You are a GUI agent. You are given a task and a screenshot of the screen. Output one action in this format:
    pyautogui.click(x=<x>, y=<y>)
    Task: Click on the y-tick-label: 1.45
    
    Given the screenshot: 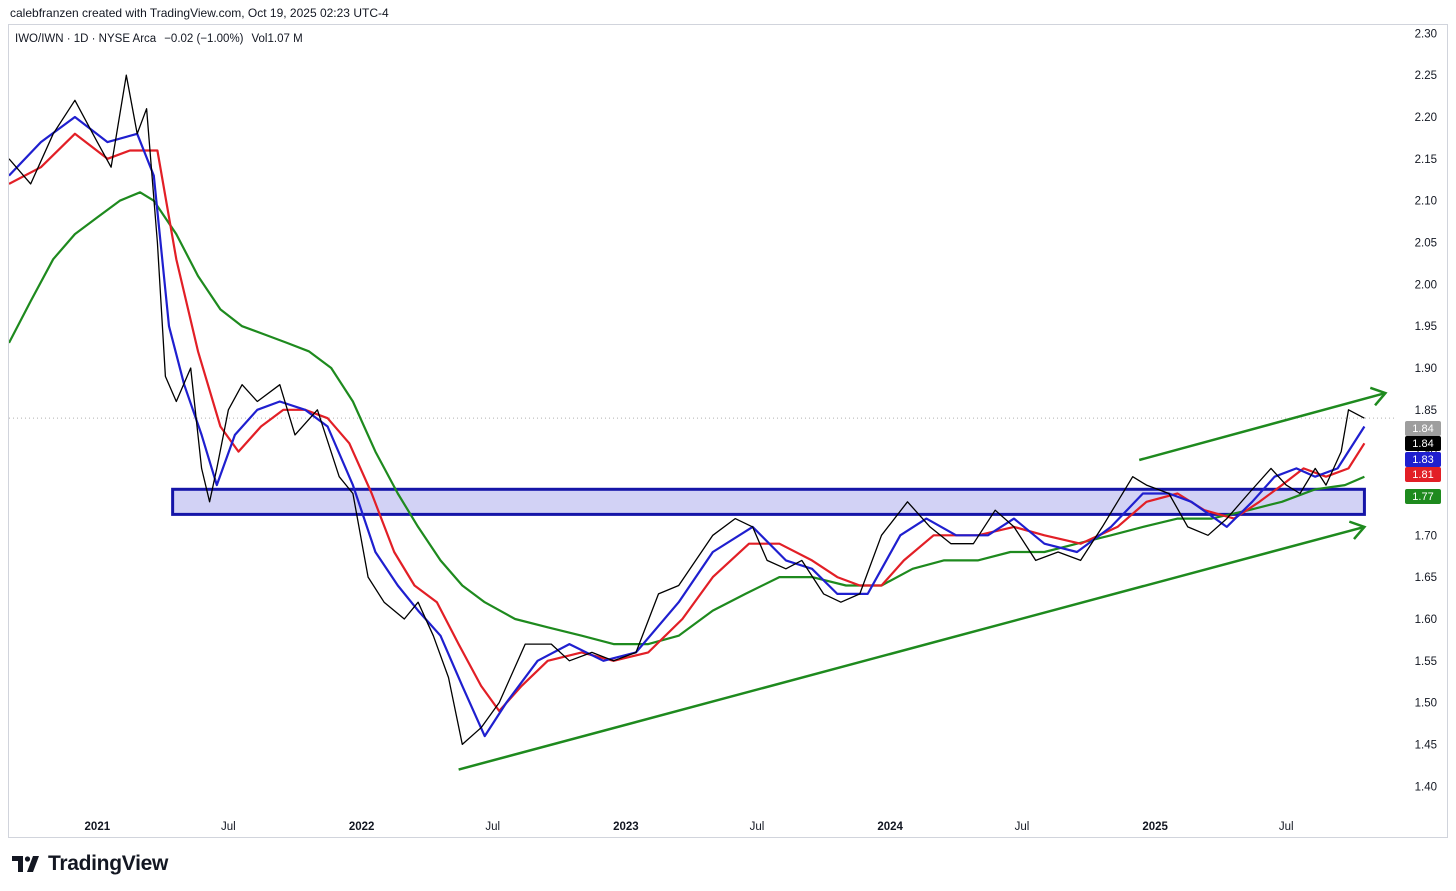 What is the action you would take?
    pyautogui.click(x=1426, y=745)
    